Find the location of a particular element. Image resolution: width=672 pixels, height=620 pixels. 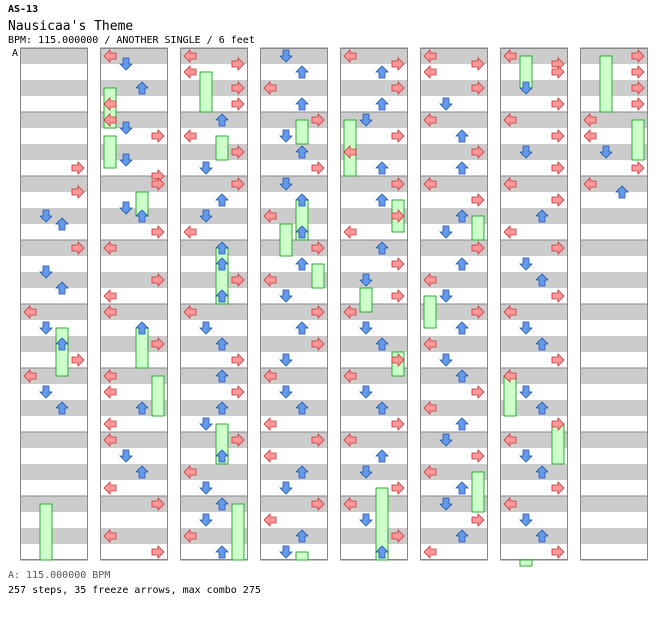

freeze-arrow-left is located at coordinates (110, 152).